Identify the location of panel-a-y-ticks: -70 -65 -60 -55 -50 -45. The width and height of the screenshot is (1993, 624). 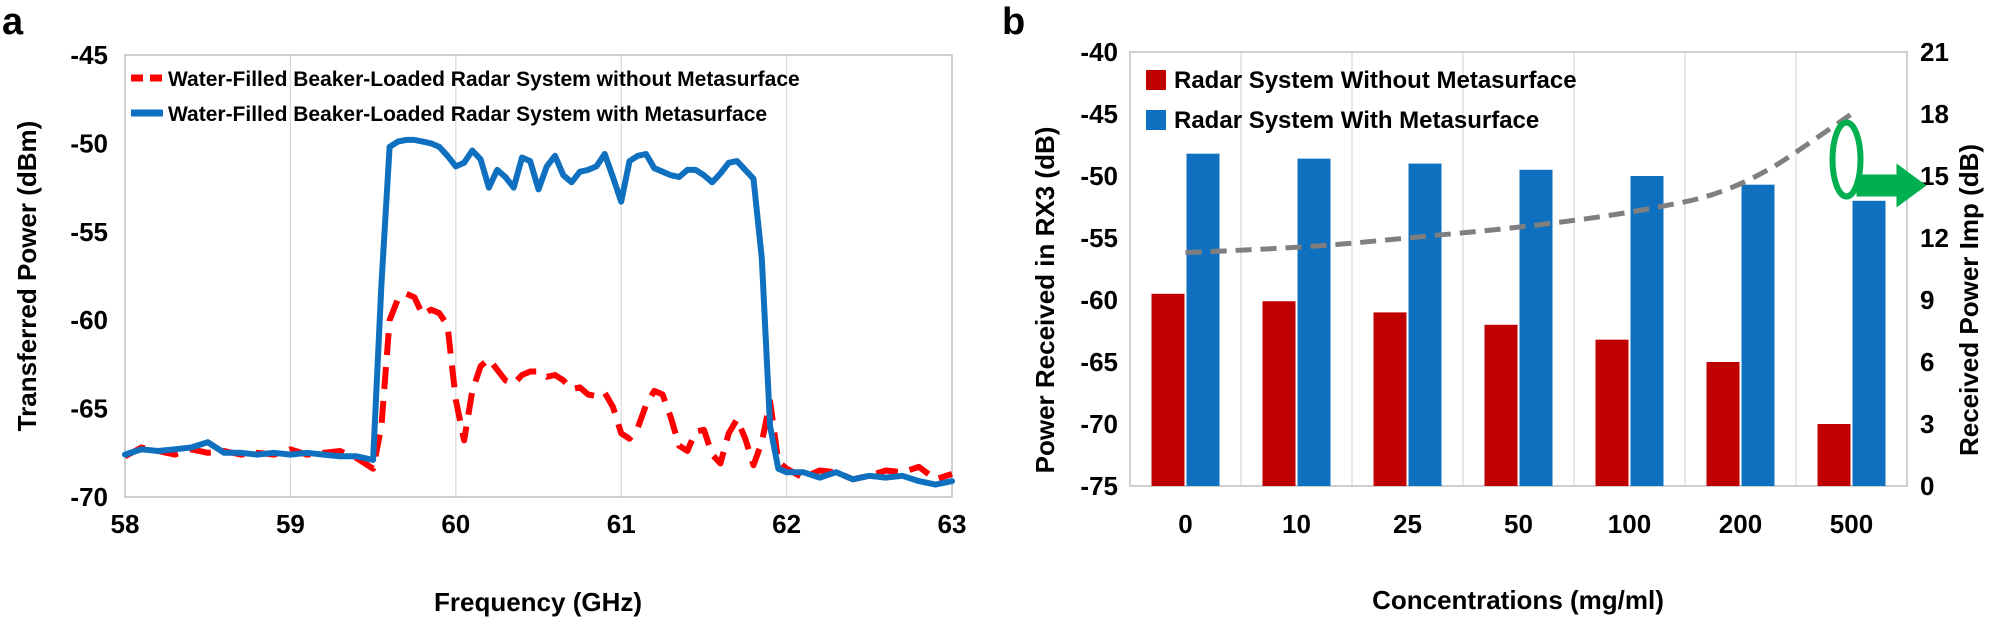
(89, 276).